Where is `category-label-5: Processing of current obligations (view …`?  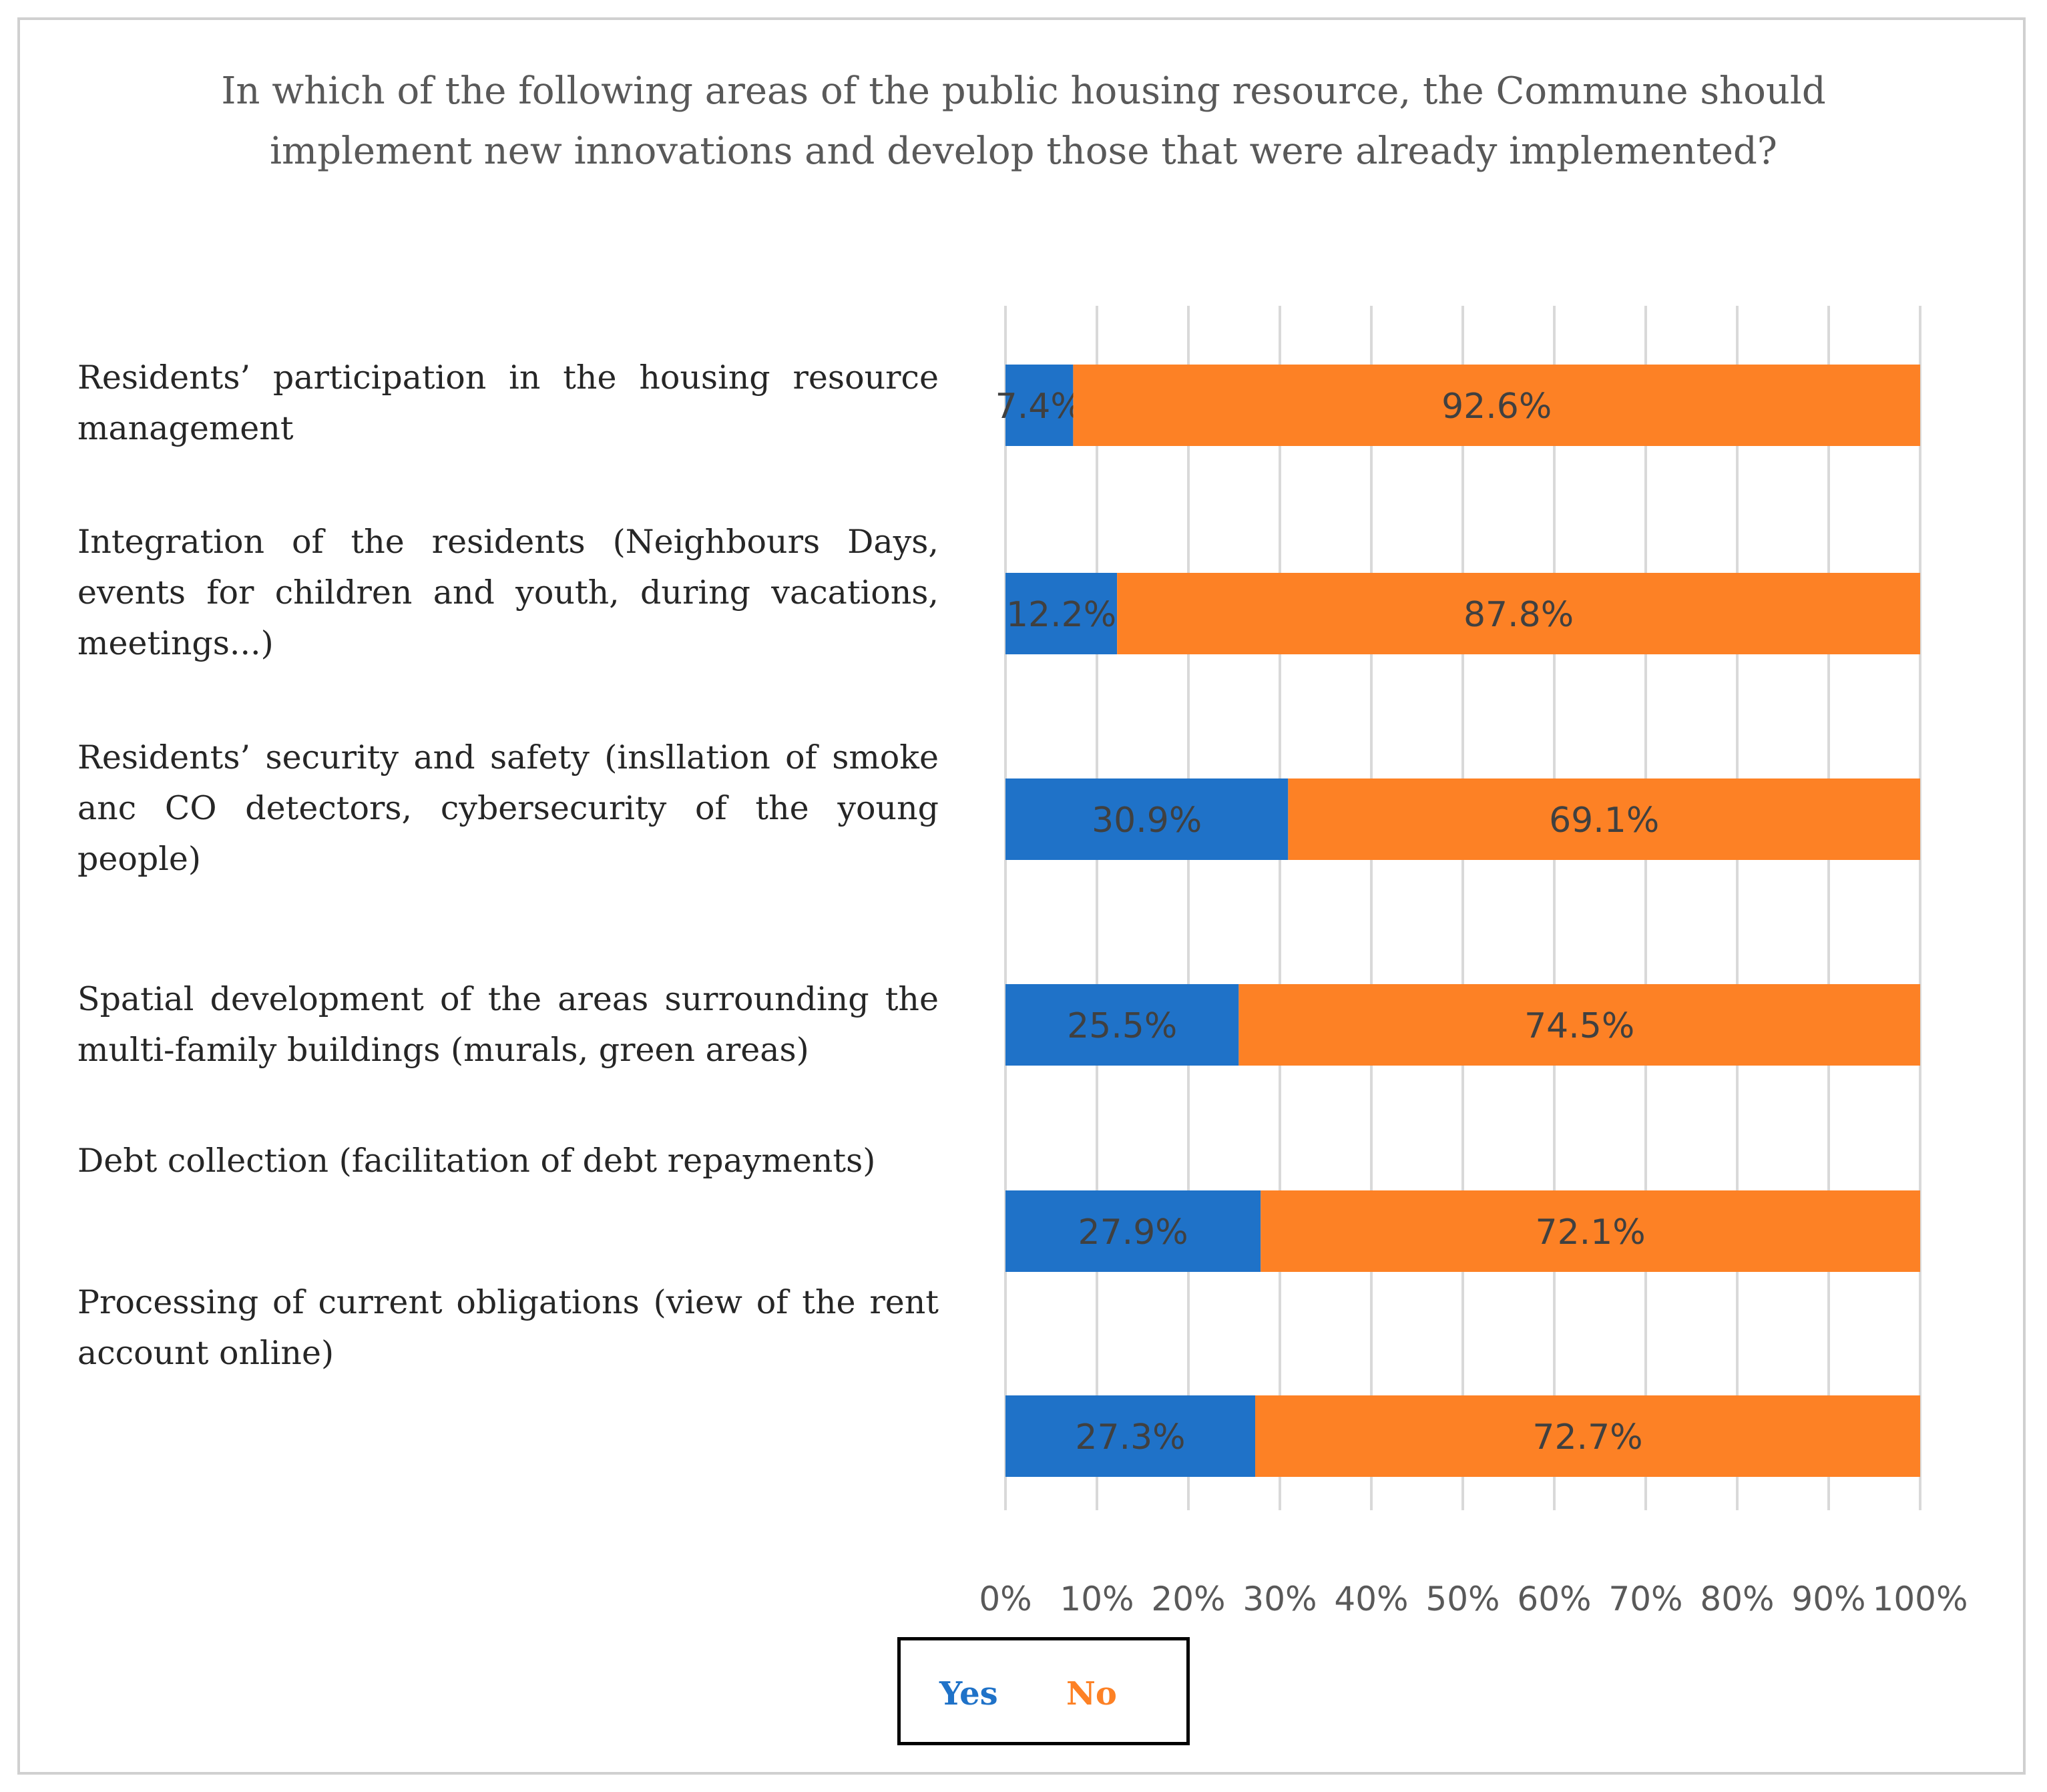 category-label-5: Processing of current obligations (view … is located at coordinates (508, 1328).